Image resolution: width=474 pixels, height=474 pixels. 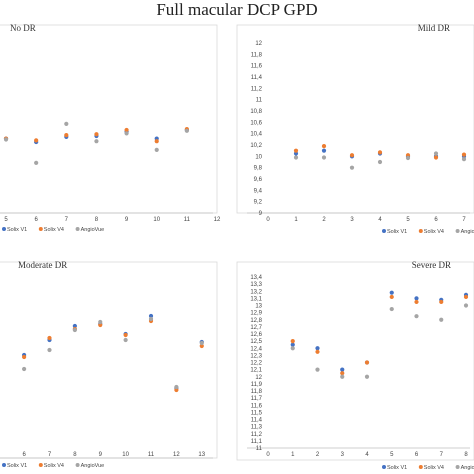 I want to click on y-tick-label: 12,4, so click(x=256, y=349).